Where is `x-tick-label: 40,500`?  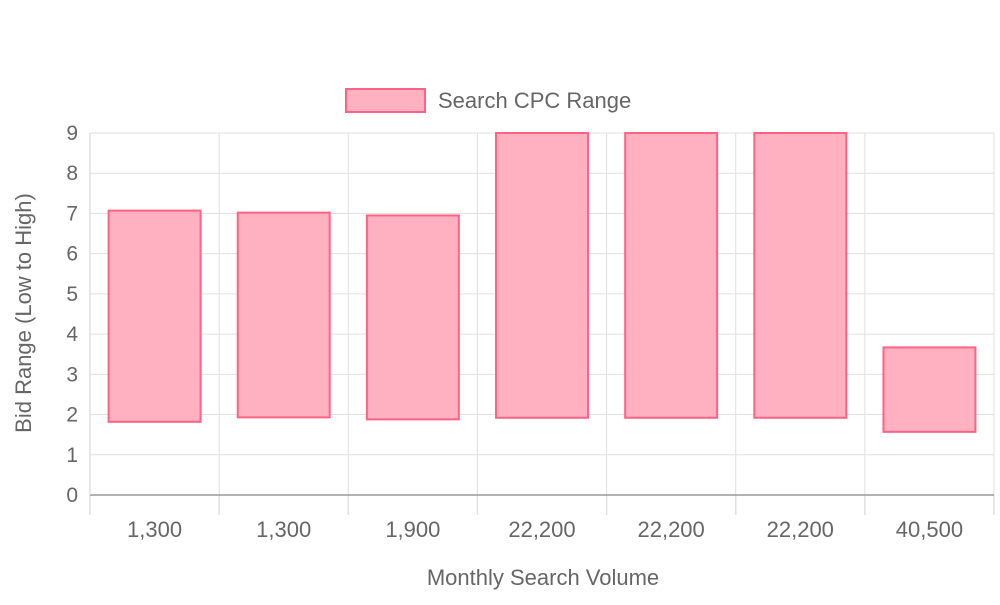
x-tick-label: 40,500 is located at coordinates (929, 529).